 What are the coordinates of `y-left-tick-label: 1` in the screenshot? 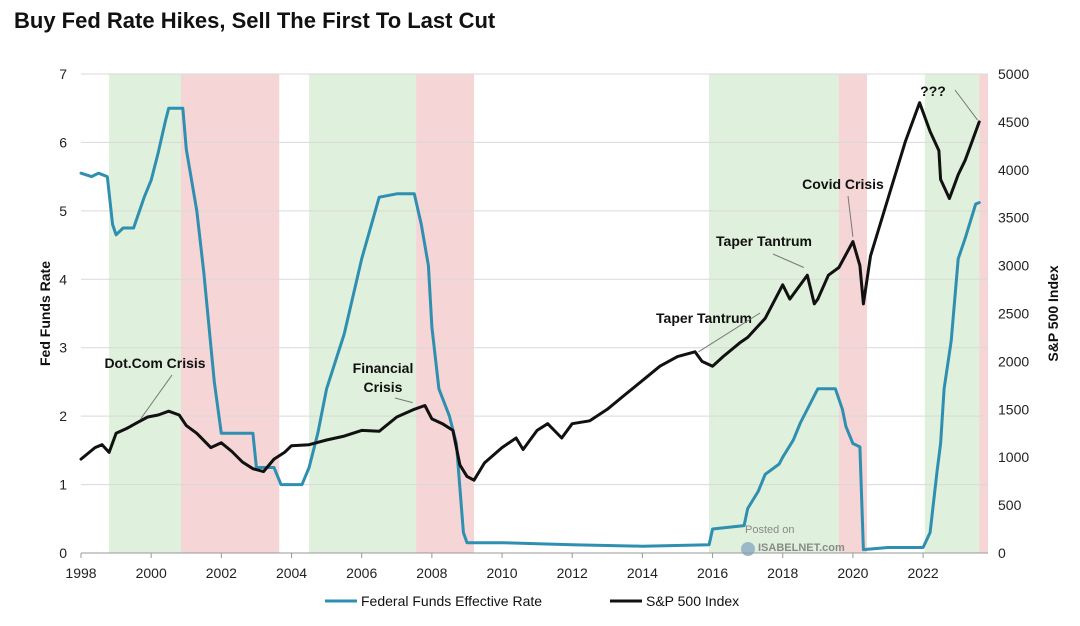 It's located at (63, 485).